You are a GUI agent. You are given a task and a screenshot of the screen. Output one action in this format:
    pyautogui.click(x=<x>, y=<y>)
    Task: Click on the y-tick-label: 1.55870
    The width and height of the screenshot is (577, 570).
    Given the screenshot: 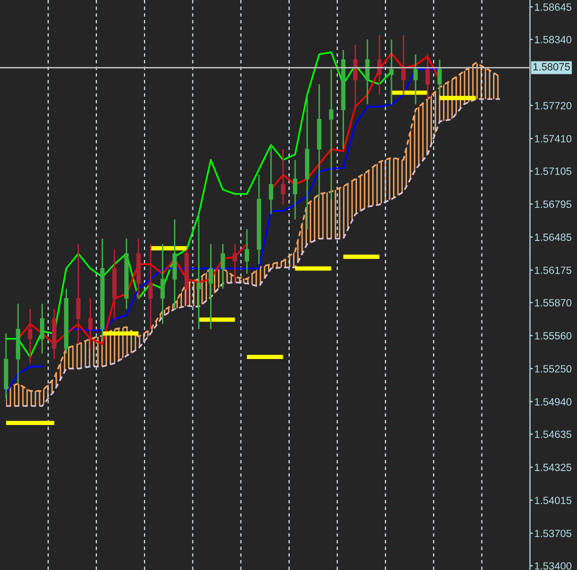 What is the action you would take?
    pyautogui.click(x=553, y=302)
    